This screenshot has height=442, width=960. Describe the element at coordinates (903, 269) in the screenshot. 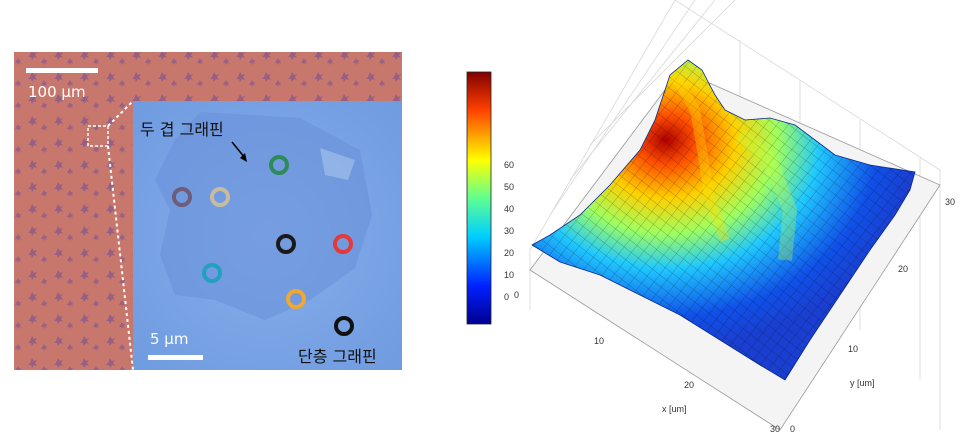

I see `y-tick-20: 20` at that location.